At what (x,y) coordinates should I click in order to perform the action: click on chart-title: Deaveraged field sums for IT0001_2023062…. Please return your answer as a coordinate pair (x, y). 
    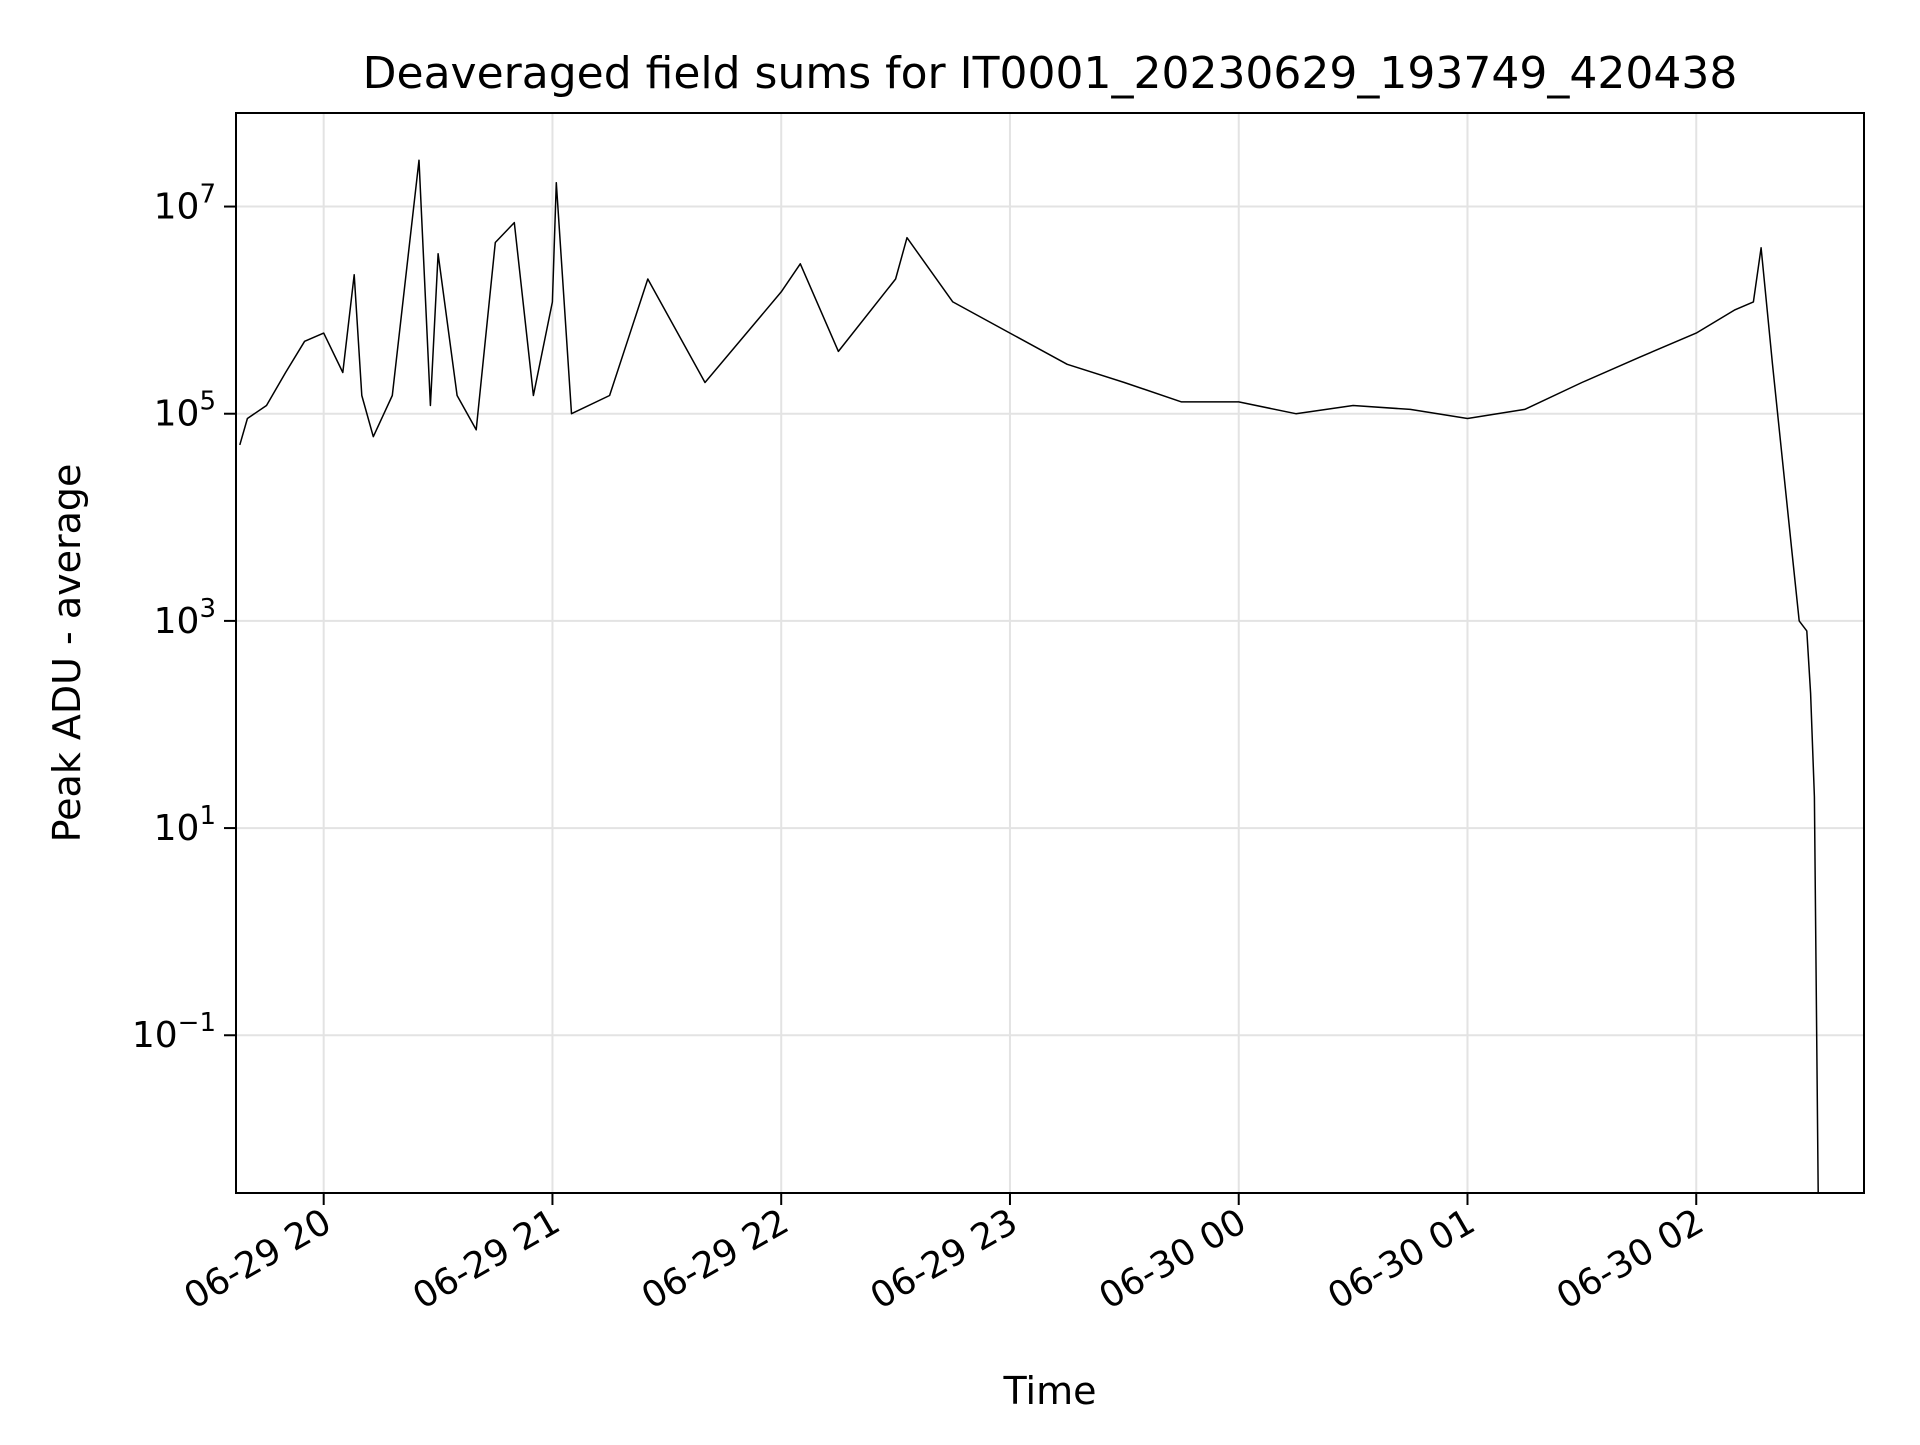
    Looking at the image, I should click on (1050, 73).